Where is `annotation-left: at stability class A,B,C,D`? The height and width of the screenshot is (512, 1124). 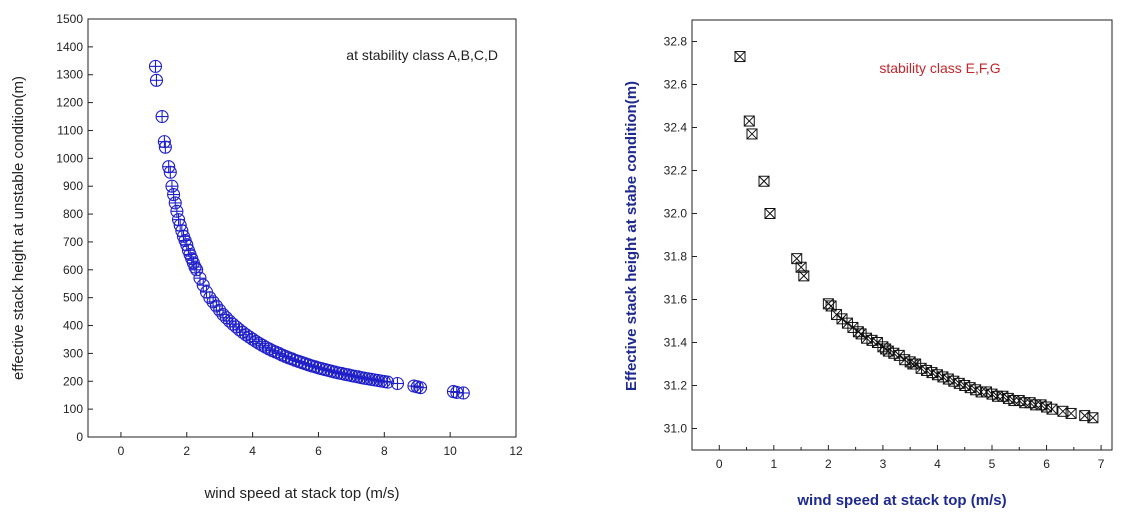
annotation-left: at stability class A,B,C,D is located at coordinates (422, 55).